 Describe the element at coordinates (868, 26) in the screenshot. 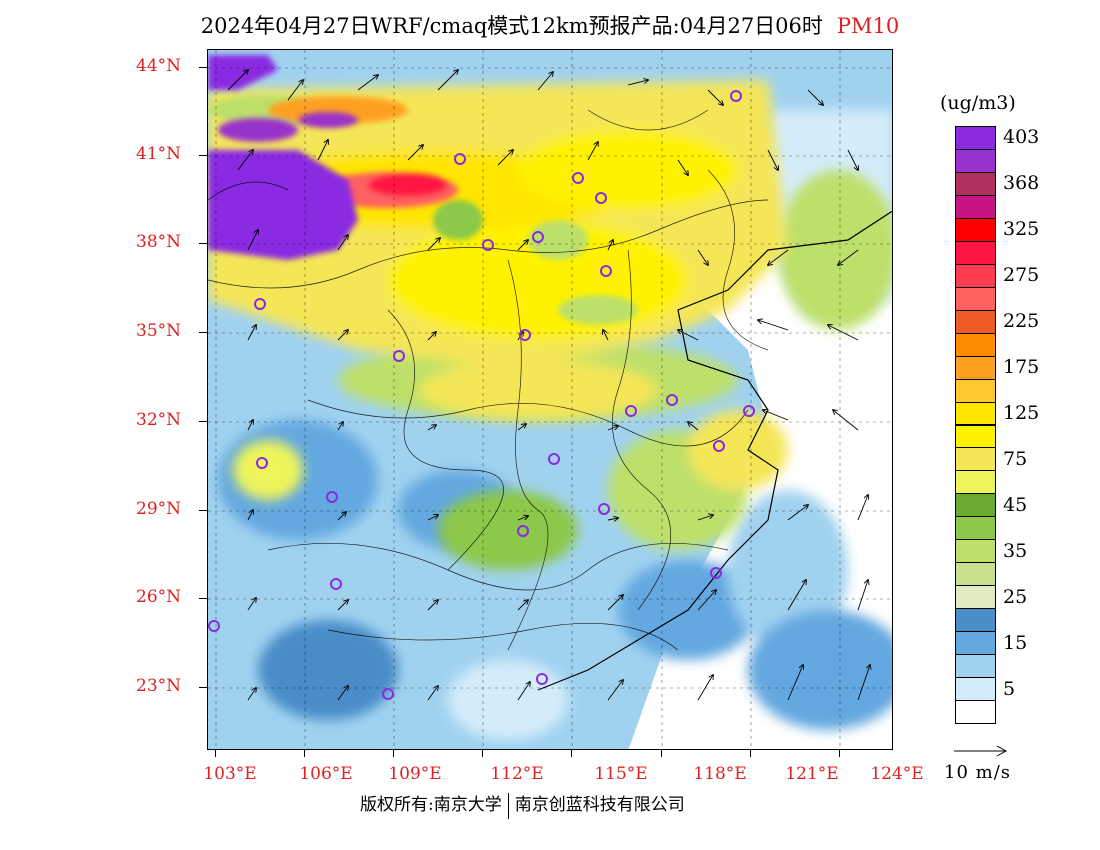

I see `title-pollutant: PM10` at that location.